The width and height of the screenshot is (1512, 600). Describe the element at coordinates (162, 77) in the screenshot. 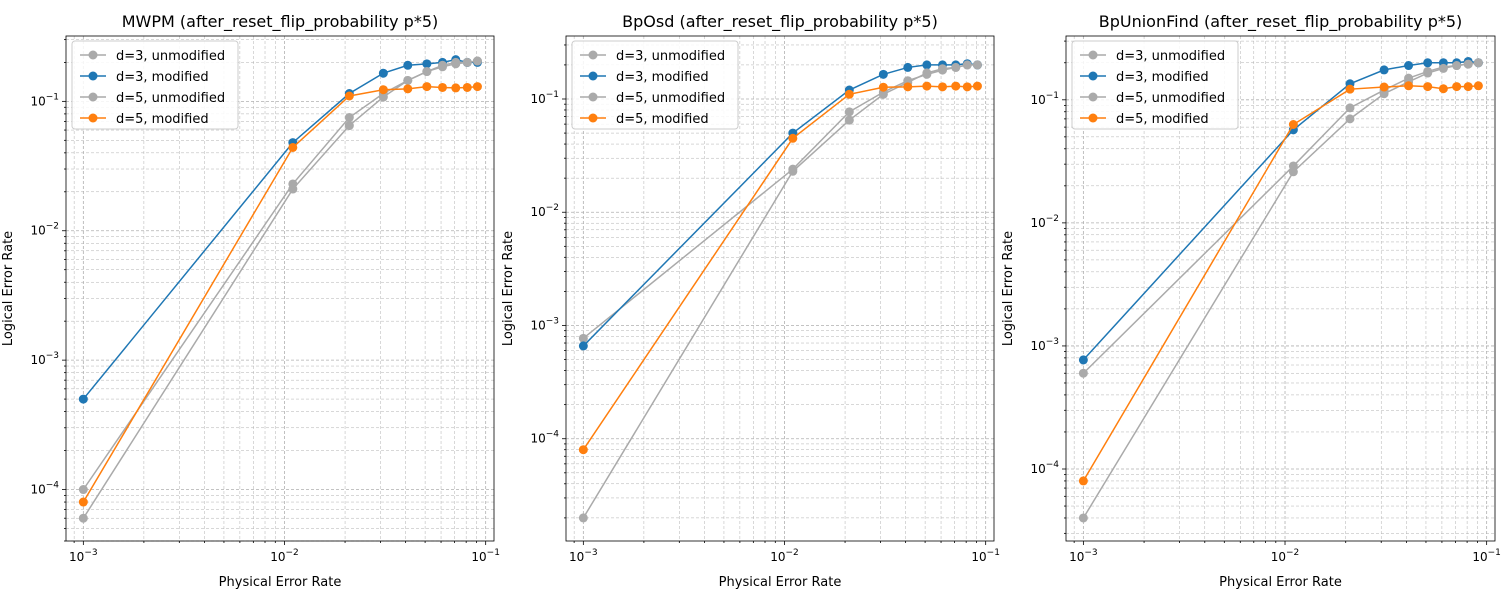

I see `legend-label: d=3, modified` at that location.